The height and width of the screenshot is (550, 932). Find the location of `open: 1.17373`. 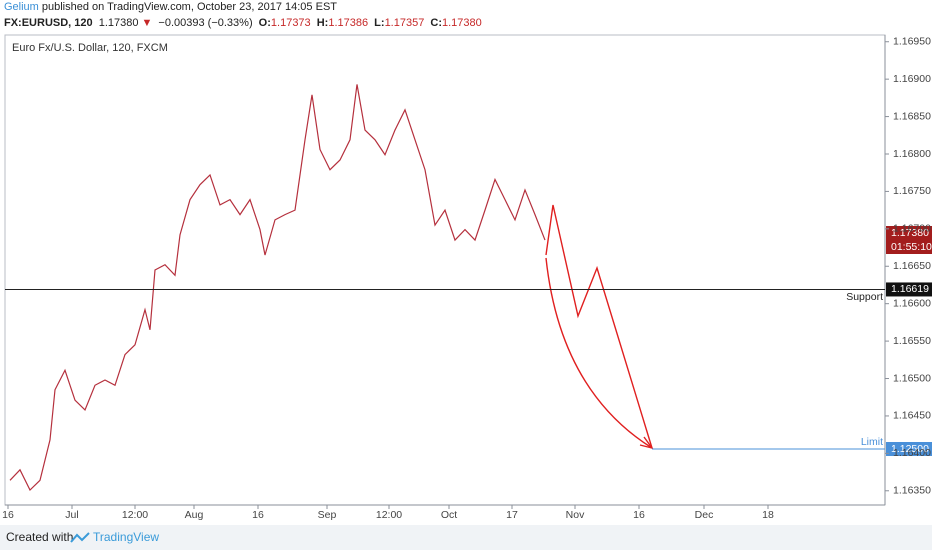

open: 1.17373 is located at coordinates (290, 23).